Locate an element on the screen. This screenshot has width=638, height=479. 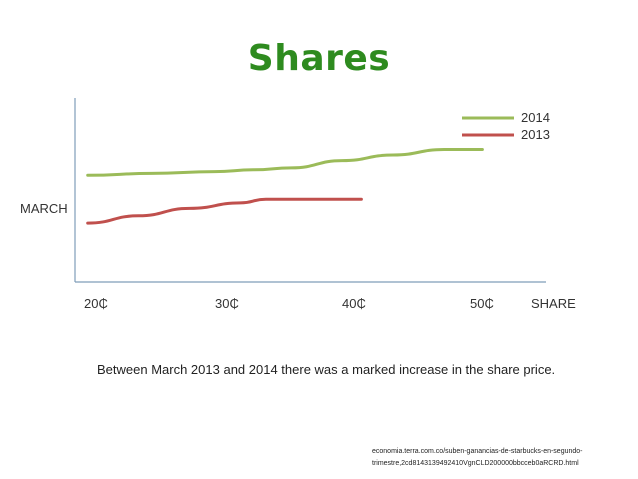
x-axis-label: SHARE is located at coordinates (553, 303).